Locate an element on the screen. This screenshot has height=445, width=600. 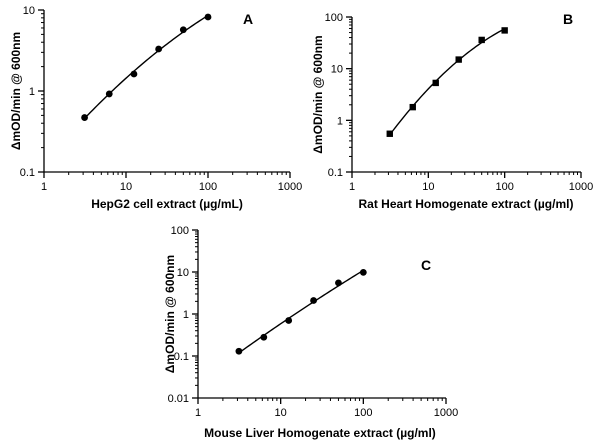
panel-label: B is located at coordinates (568, 19).